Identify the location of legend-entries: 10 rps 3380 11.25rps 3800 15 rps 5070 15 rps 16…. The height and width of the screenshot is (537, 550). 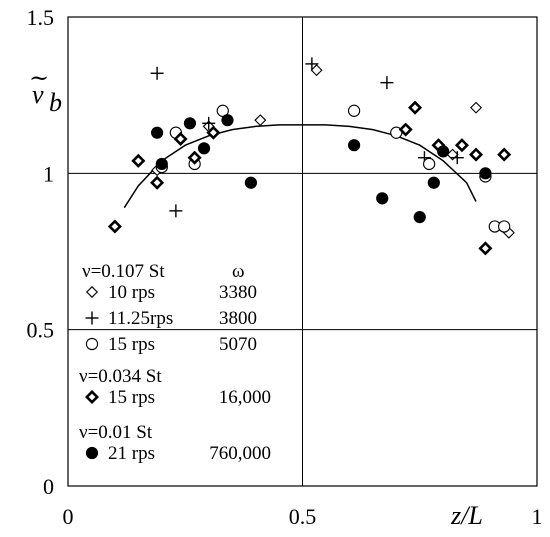
(177, 373).